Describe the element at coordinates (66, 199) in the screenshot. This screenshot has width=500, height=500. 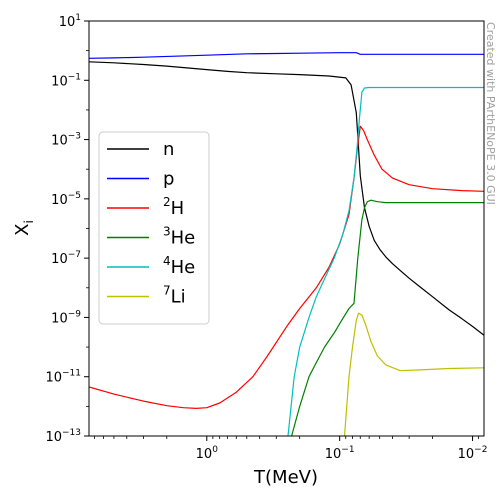
I see `y-tick-label: 10⁻⁵` at that location.